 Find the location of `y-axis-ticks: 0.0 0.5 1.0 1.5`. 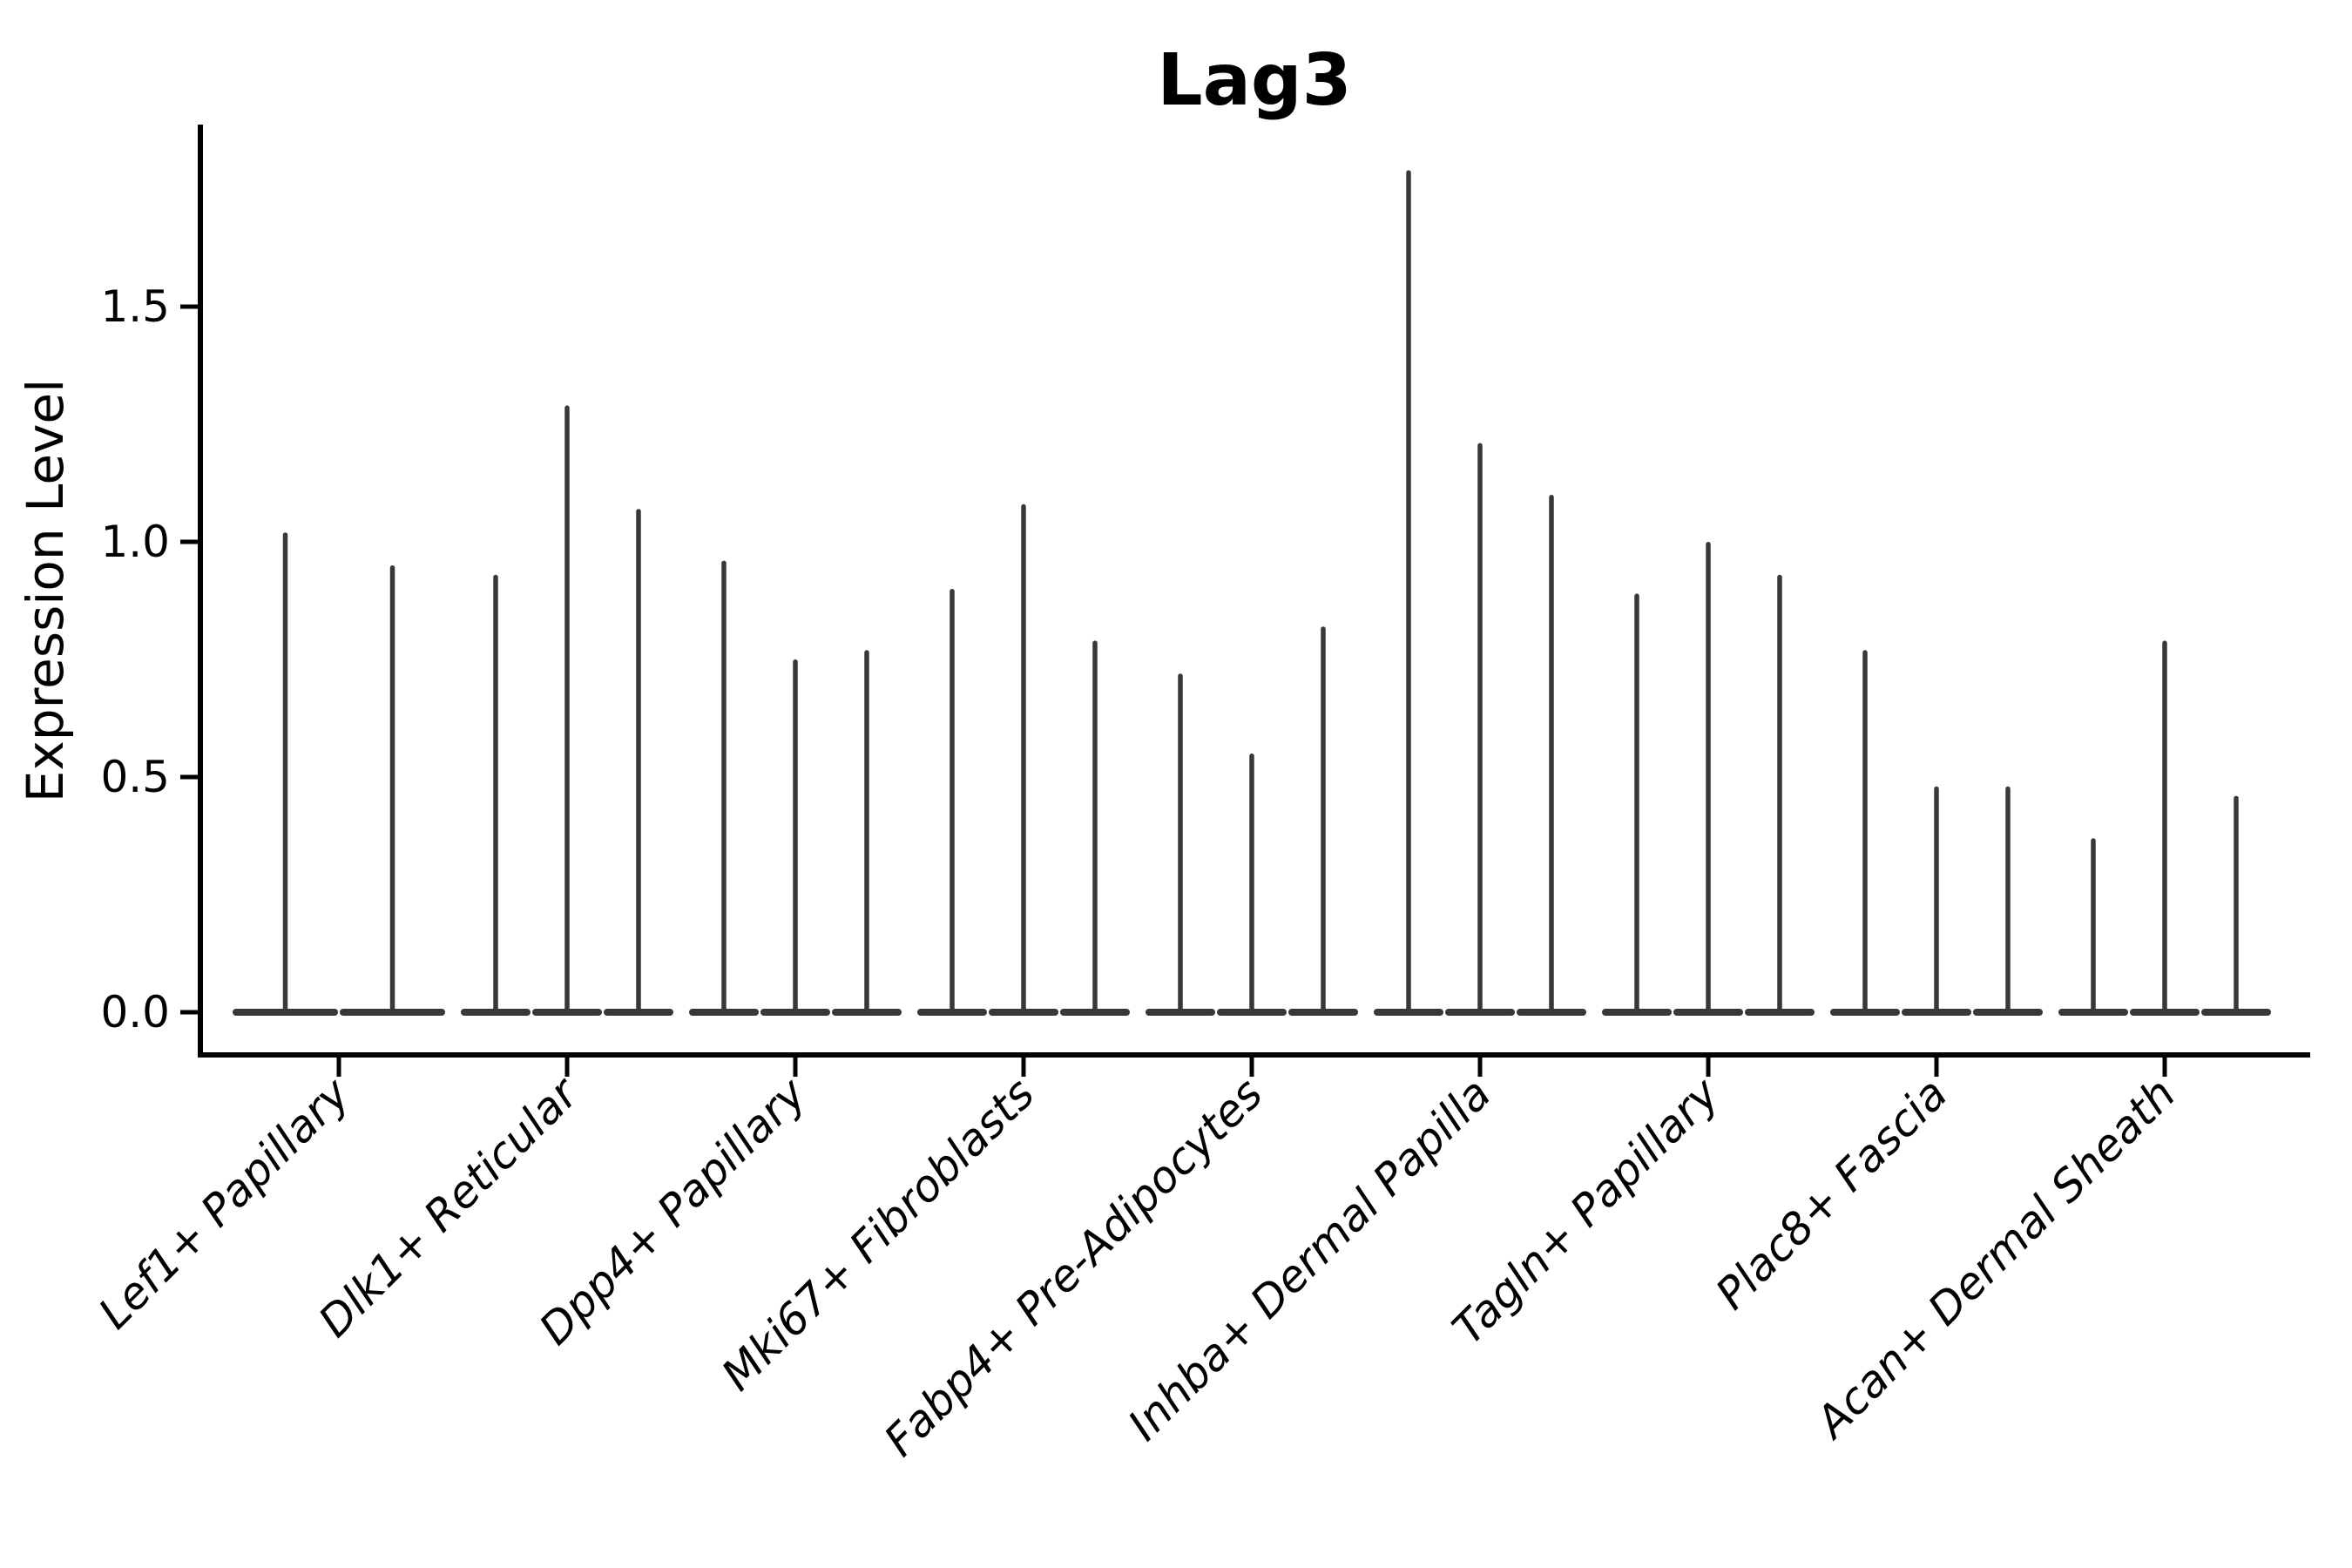

y-axis-ticks: 0.0 0.5 1.0 1.5 is located at coordinates (149, 659).